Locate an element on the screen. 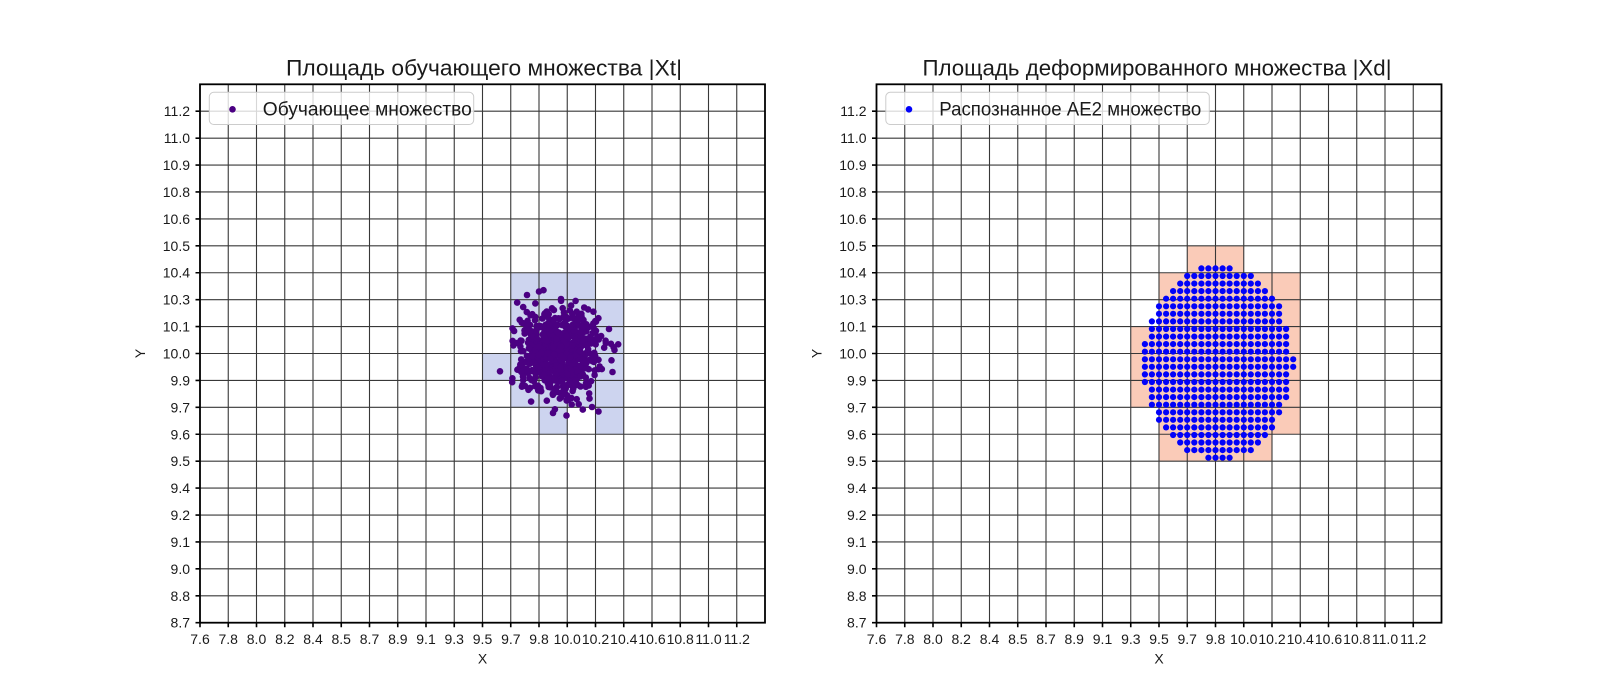 This screenshot has width=1600, height=700. svg-text: Обучающее множество is located at coordinates (367, 109).